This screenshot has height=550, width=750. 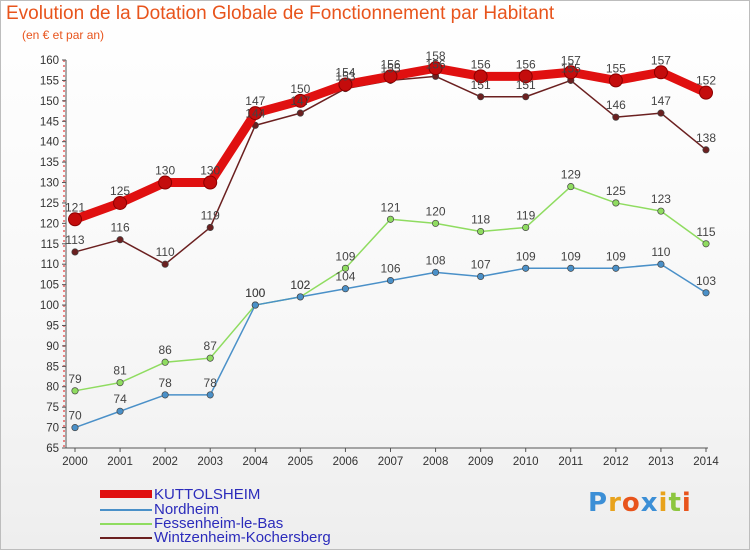 What do you see at coordinates (631, 503) in the screenshot?
I see `logo-letter: o` at bounding box center [631, 503].